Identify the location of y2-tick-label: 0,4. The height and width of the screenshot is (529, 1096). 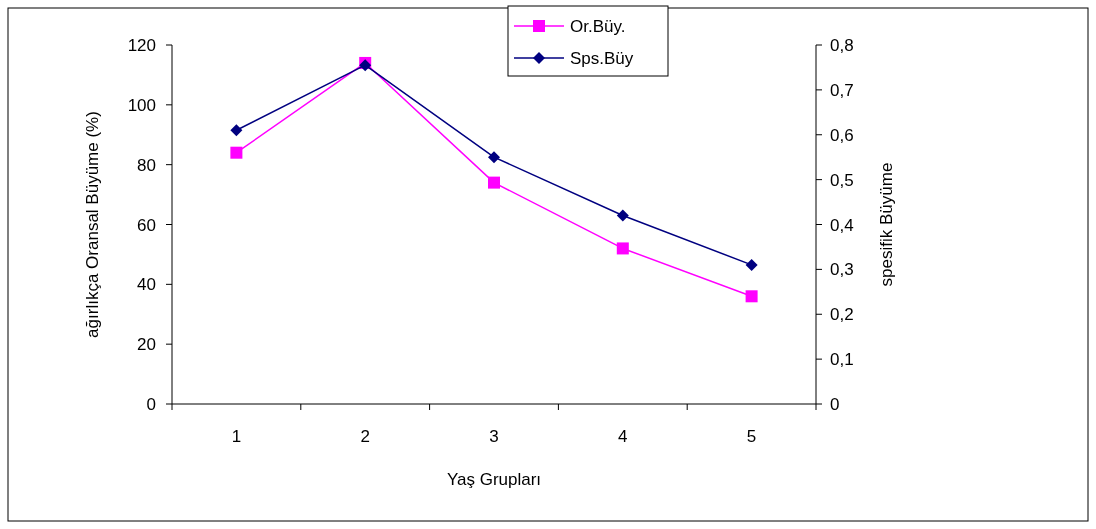
(842, 225).